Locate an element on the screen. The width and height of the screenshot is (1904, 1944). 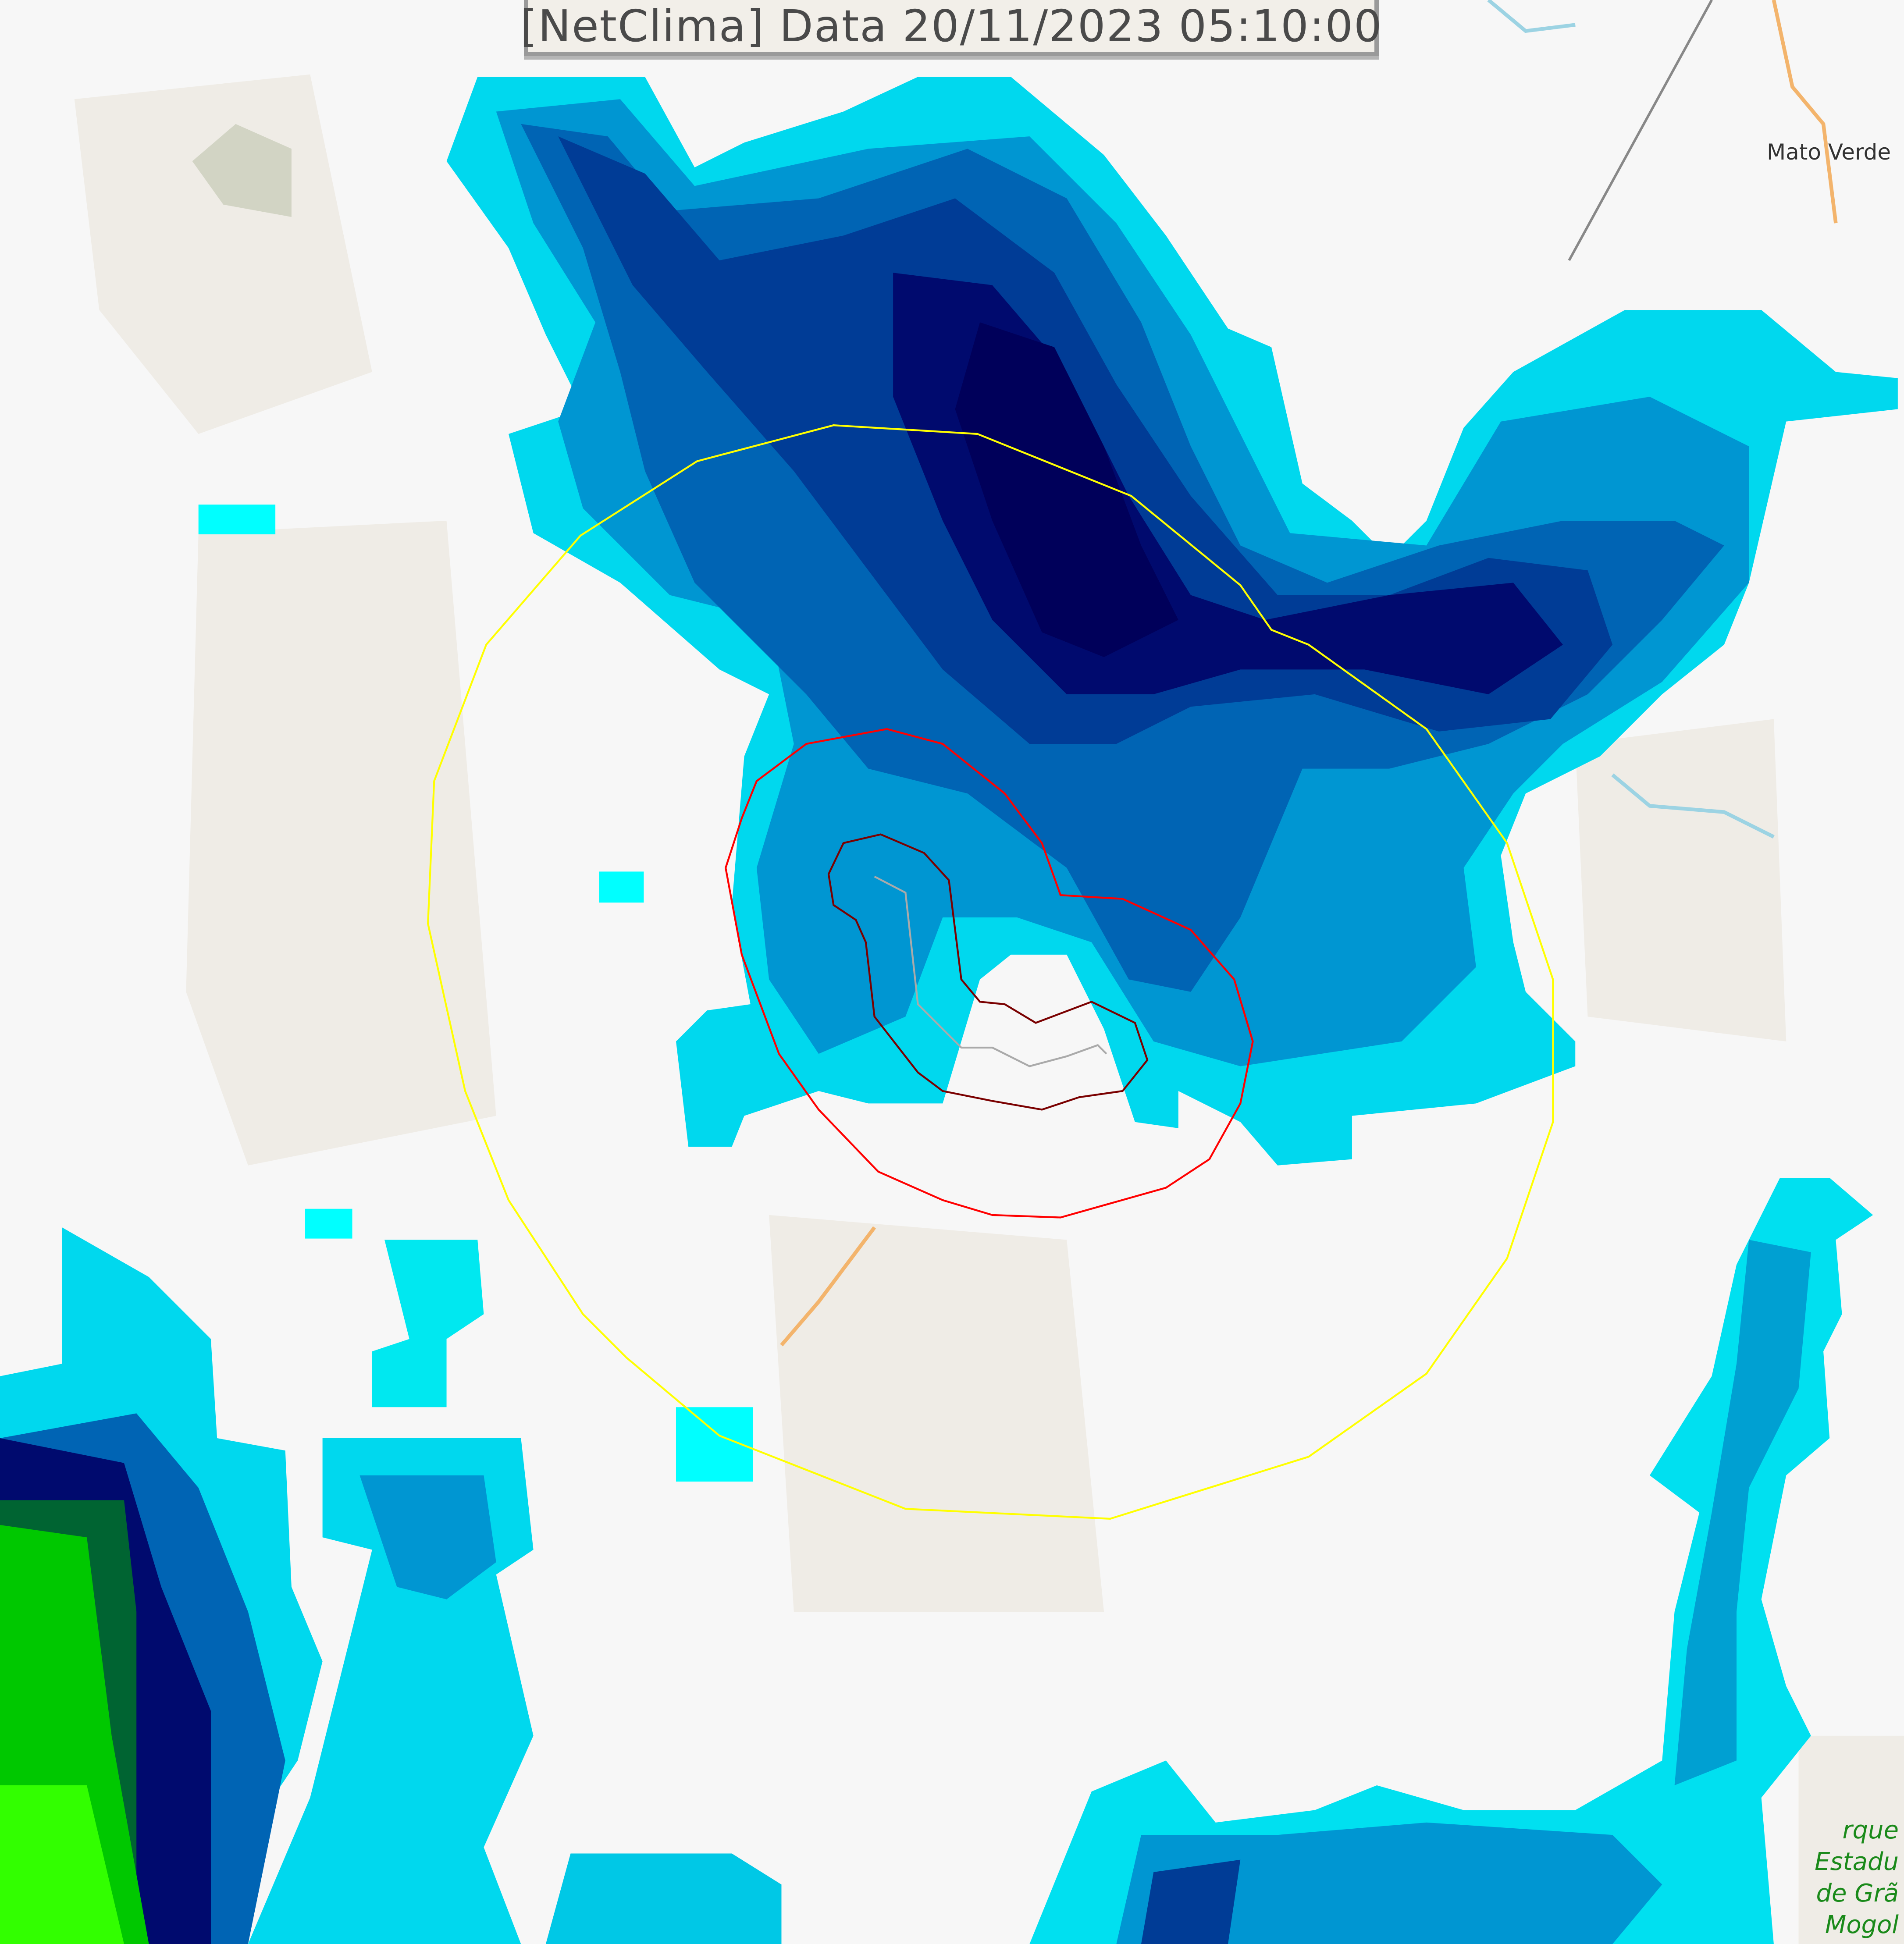
railway is located at coordinates (1640, 130).